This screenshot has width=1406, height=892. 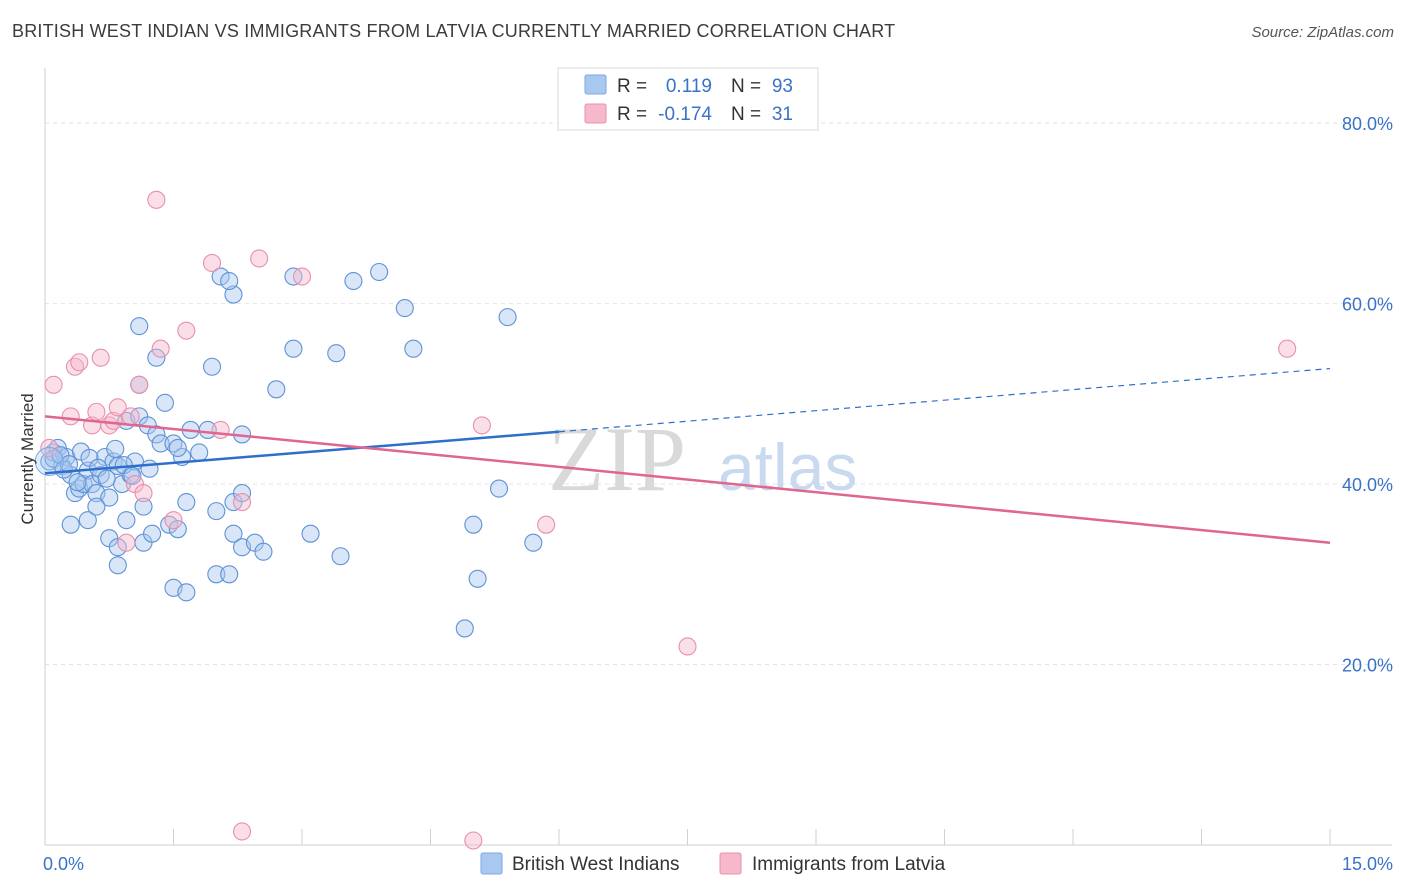 What do you see at coordinates (746, 114) in the screenshot?
I see `legend-n-label-2: N =` at bounding box center [746, 114].